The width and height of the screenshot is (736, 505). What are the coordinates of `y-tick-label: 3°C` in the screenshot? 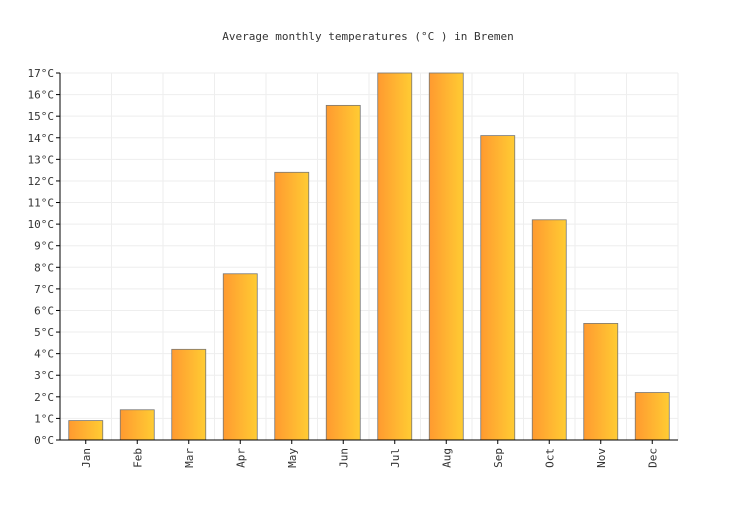 It's located at (44, 375).